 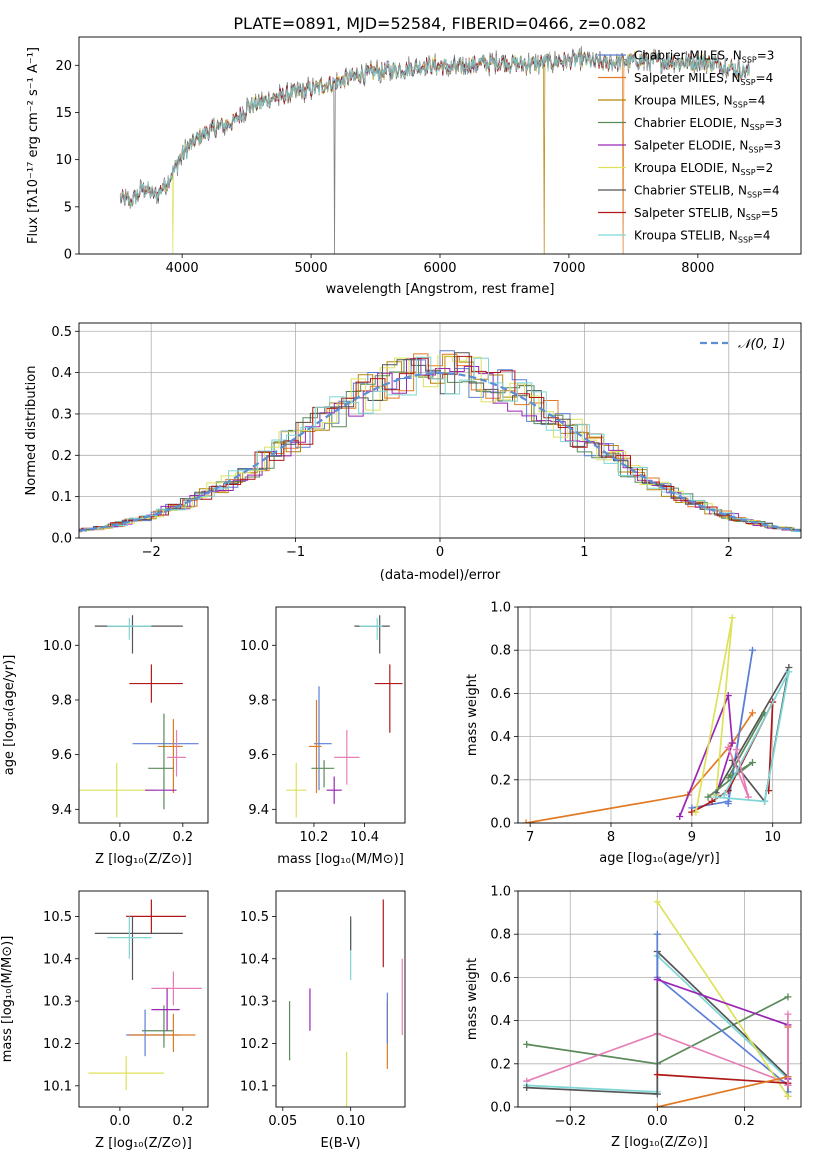 I want to click on age_vs_Z-axes: 0.0 0.2 9.4 9.6 9.8 10.0, so click(x=118, y=742).